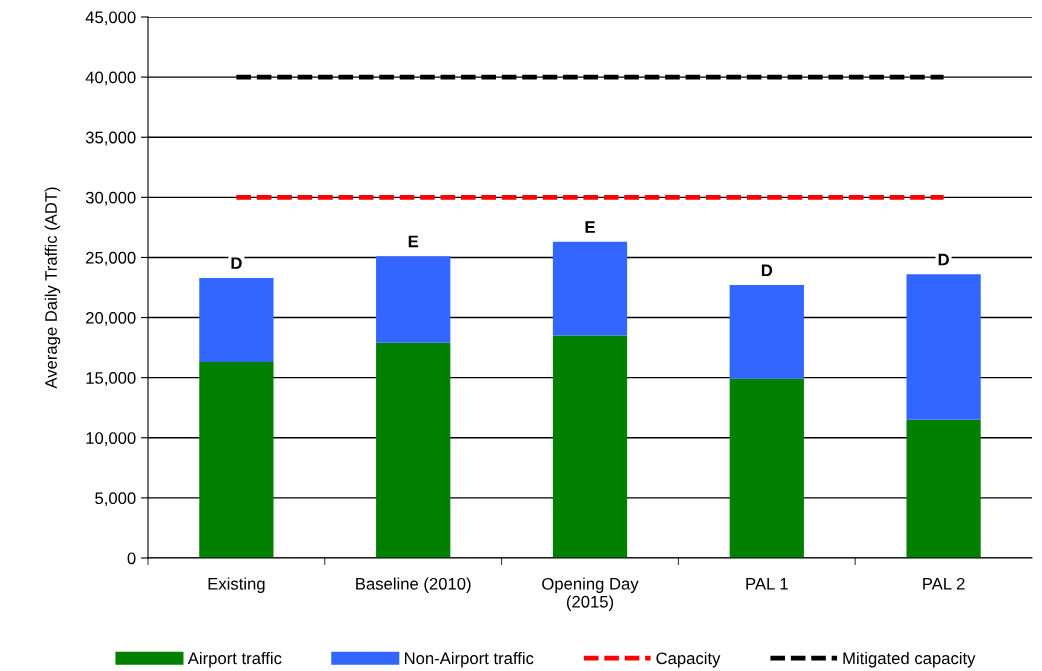 The image size is (1042, 671). Describe the element at coordinates (111, 318) in the screenshot. I see `y-tick-label: 20,000` at that location.